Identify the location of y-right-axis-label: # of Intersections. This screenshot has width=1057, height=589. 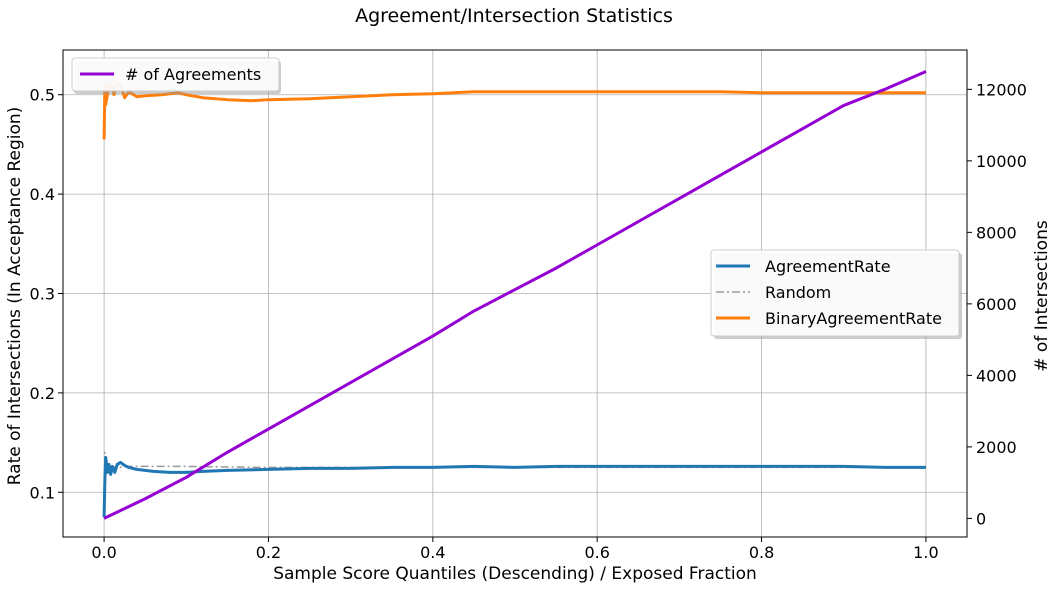
(1042, 296).